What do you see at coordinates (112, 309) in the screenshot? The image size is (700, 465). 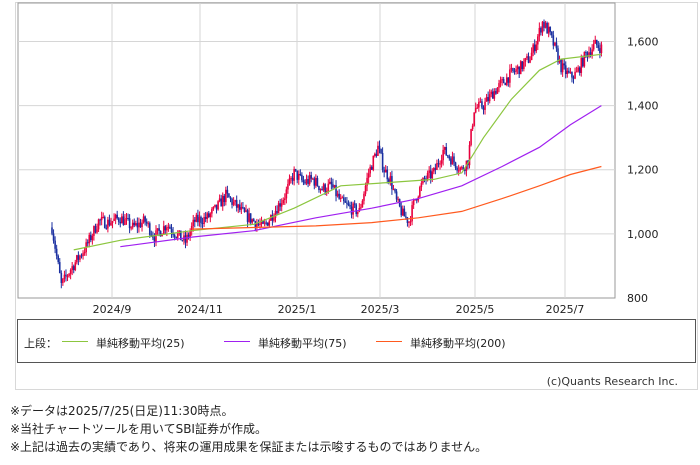 I see `x-tick-label: 2024/9` at bounding box center [112, 309].